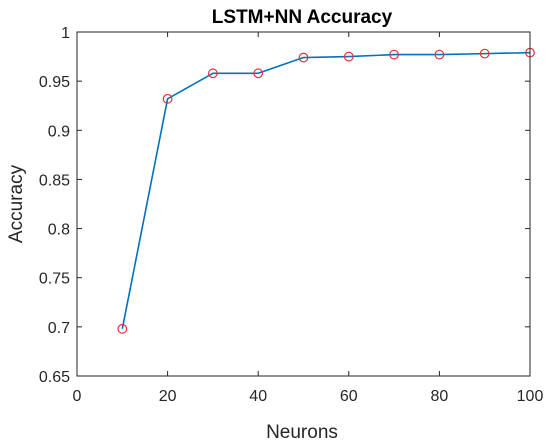 The height and width of the screenshot is (445, 550). What do you see at coordinates (59, 328) in the screenshot?
I see `y-tick-label: 0.7` at bounding box center [59, 328].